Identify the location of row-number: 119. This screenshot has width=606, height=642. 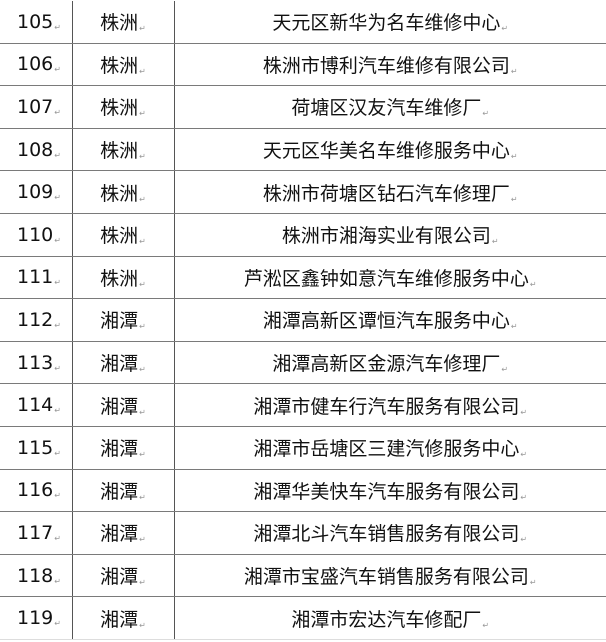
(36, 618).